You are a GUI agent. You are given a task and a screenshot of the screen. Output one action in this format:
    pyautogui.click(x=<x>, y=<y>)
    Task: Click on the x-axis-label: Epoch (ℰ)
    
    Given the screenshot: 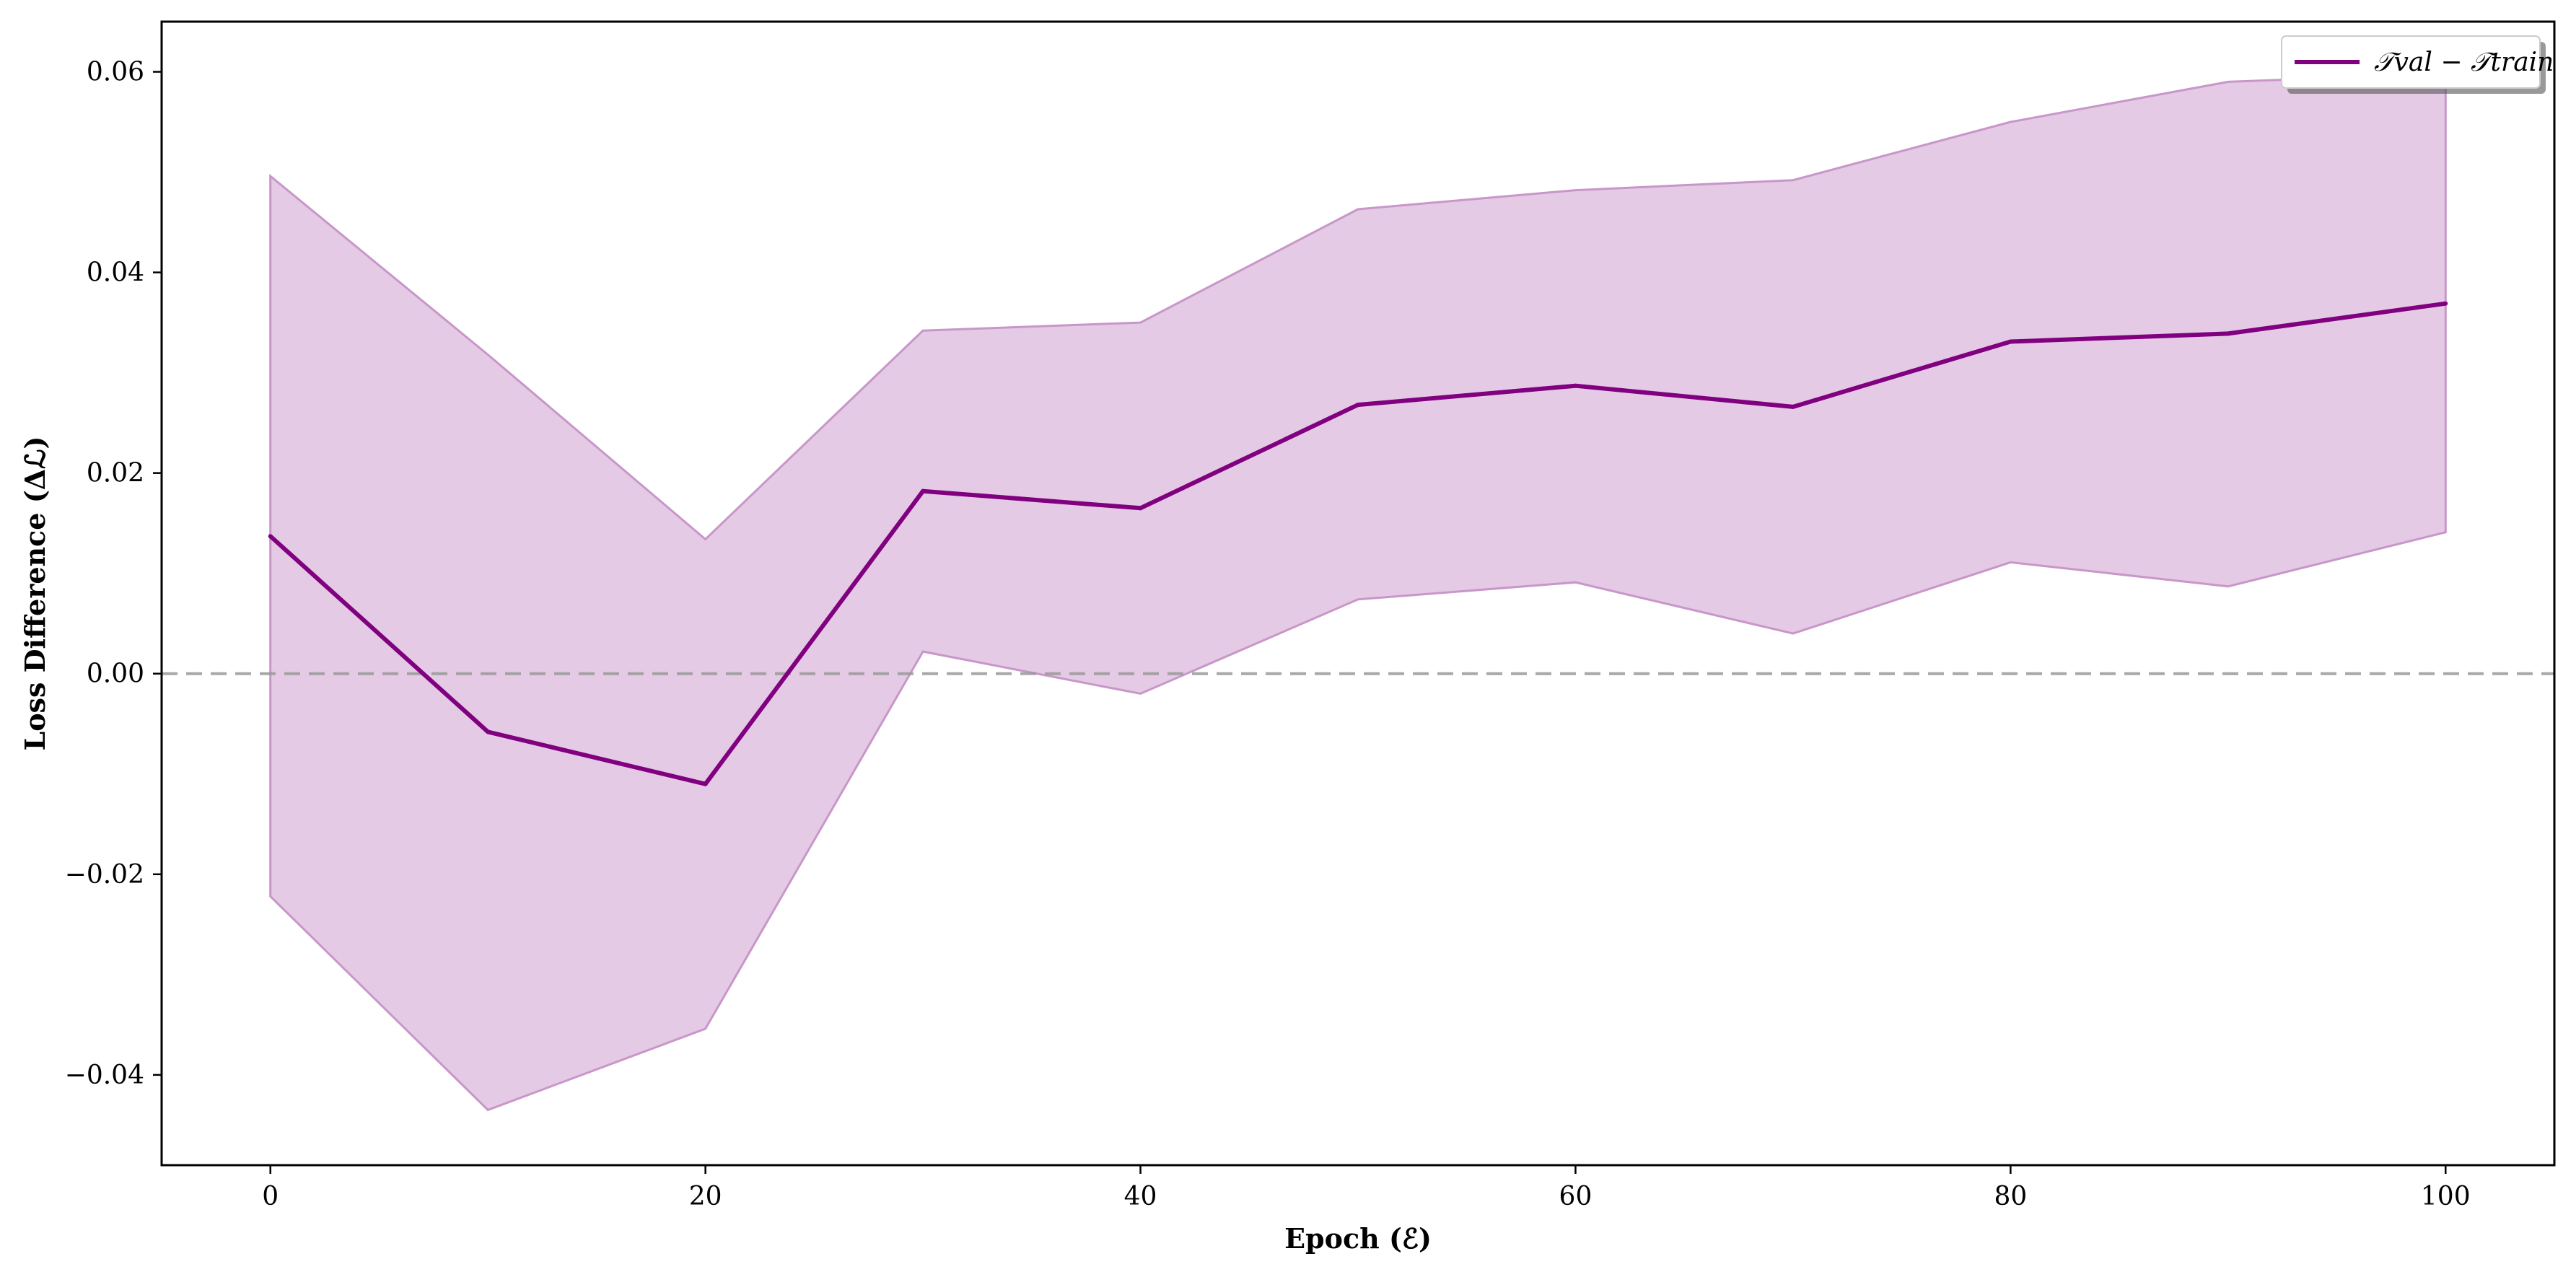 What is the action you would take?
    pyautogui.click(x=1358, y=1239)
    